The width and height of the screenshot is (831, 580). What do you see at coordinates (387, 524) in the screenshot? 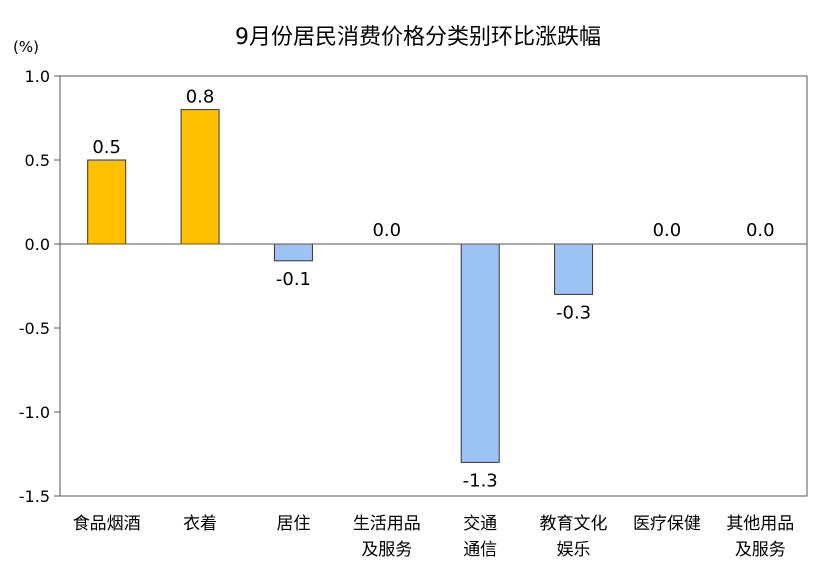
I see `x-category-label: 生活用品` at bounding box center [387, 524].